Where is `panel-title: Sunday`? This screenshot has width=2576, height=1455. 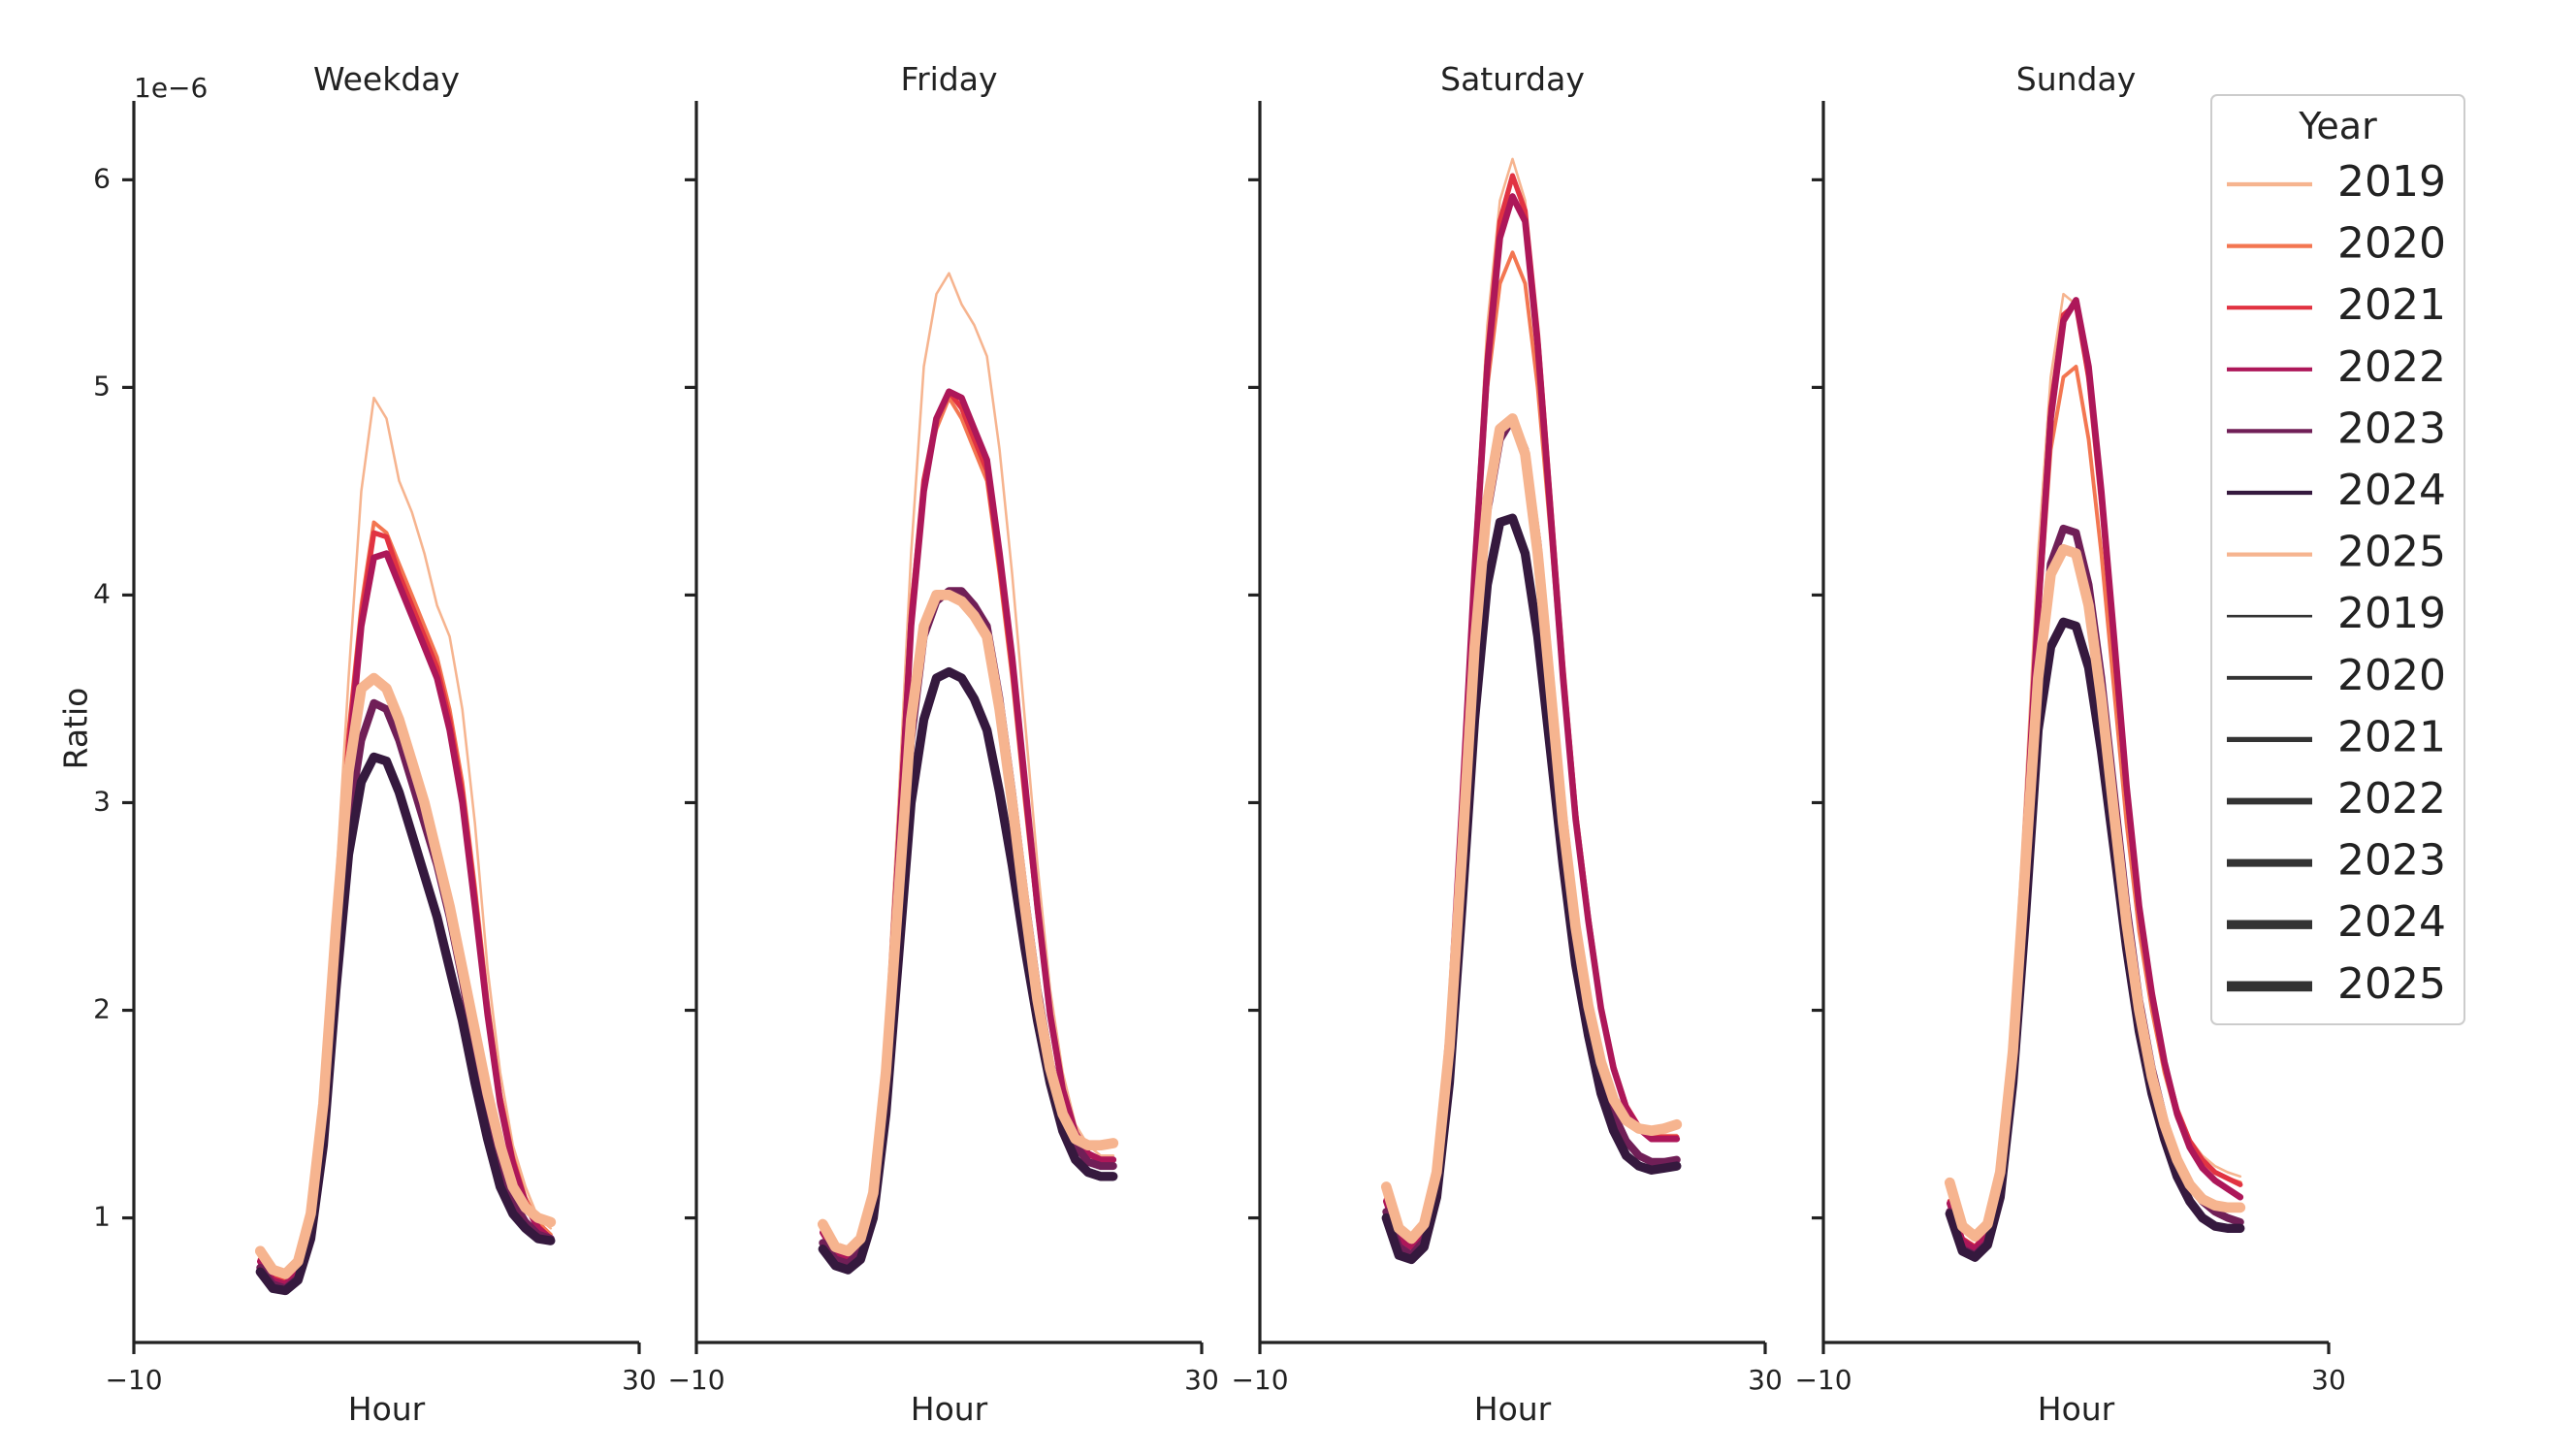 panel-title: Sunday is located at coordinates (2076, 79).